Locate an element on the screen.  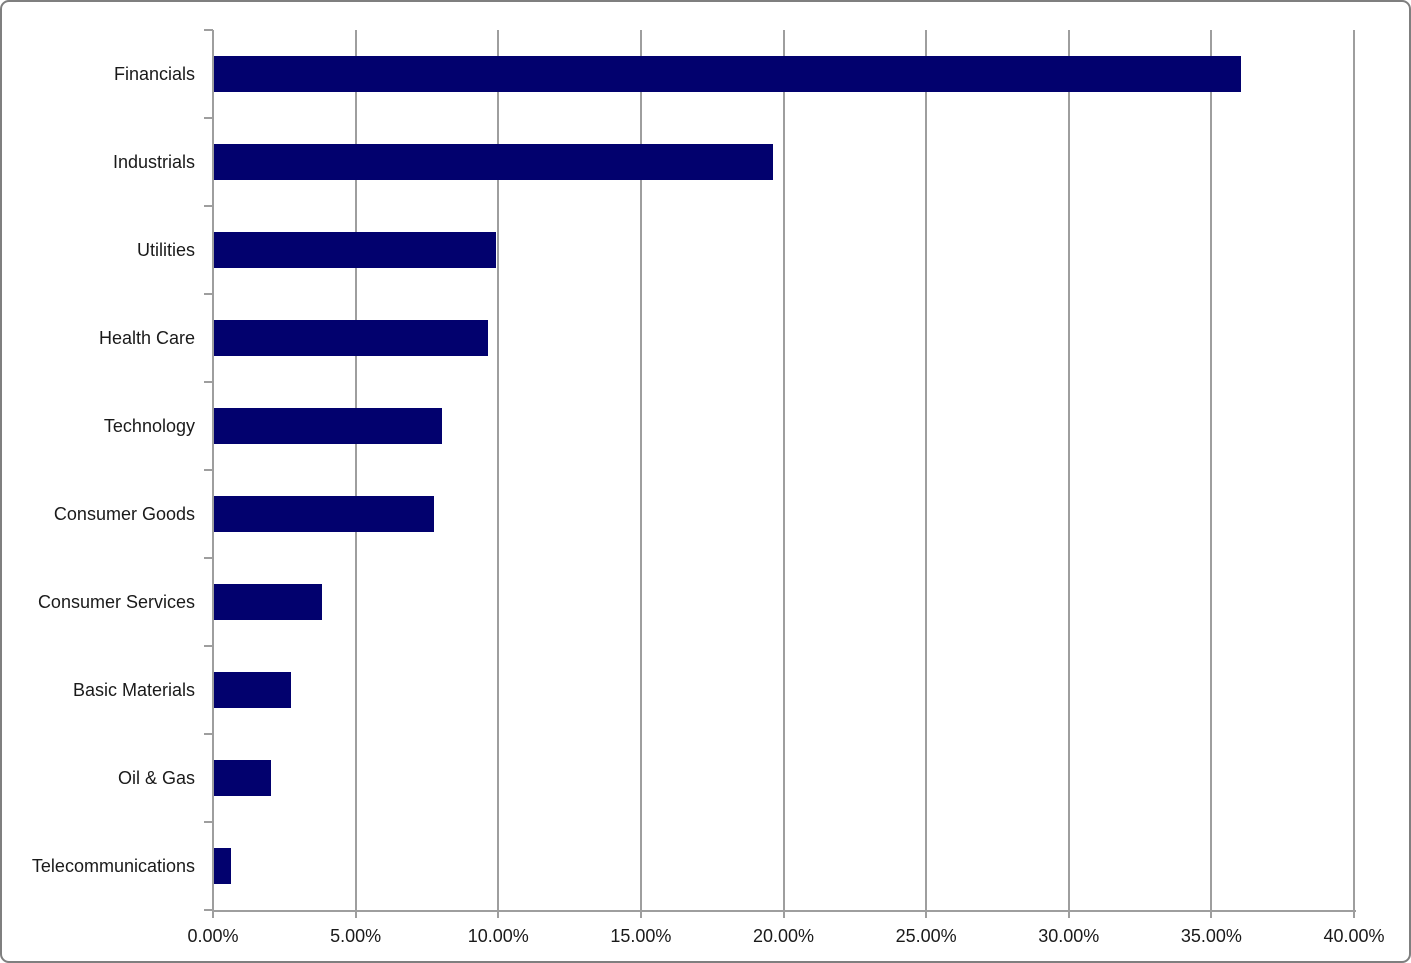
bar-basic-materials is located at coordinates (253, 690).